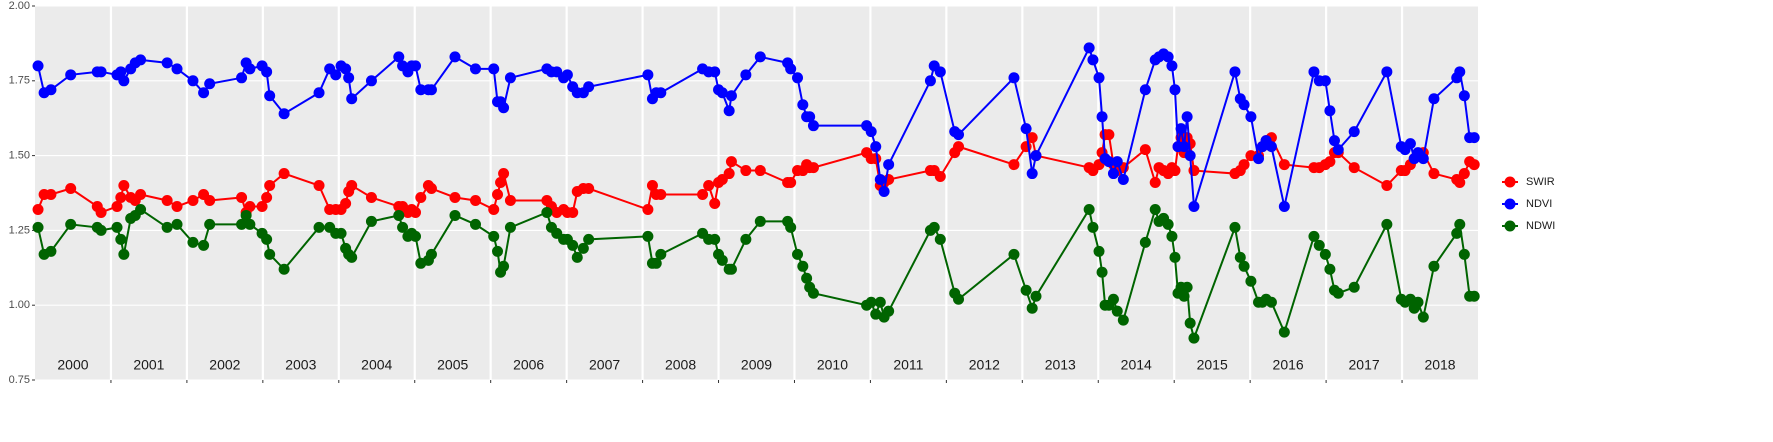 The width and height of the screenshot is (1773, 442). I want to click on legend-key, so click(1510, 182).